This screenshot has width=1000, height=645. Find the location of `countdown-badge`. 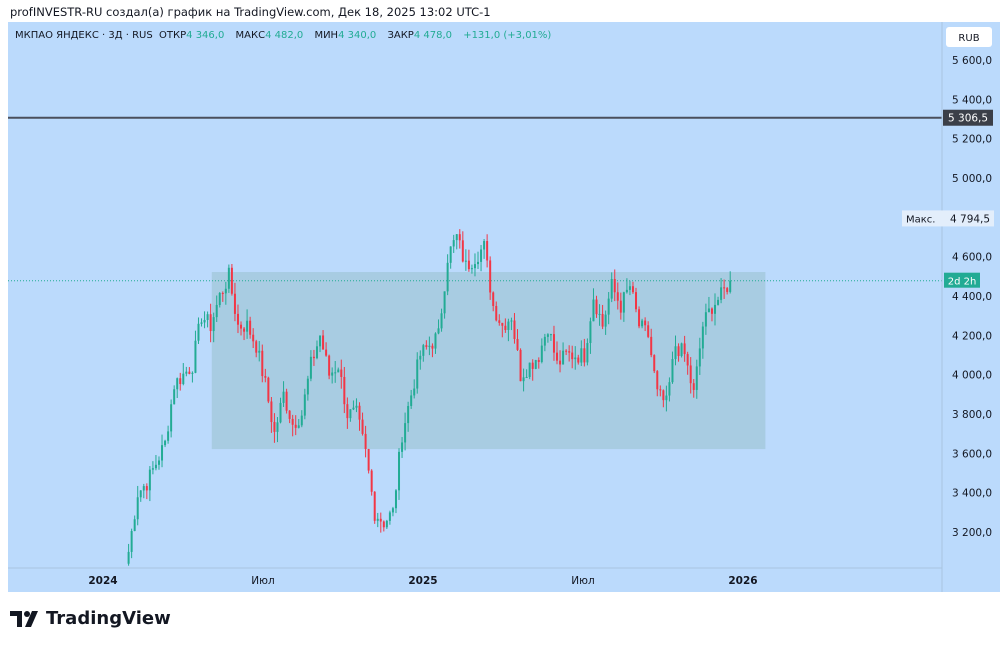

countdown-badge is located at coordinates (962, 280).